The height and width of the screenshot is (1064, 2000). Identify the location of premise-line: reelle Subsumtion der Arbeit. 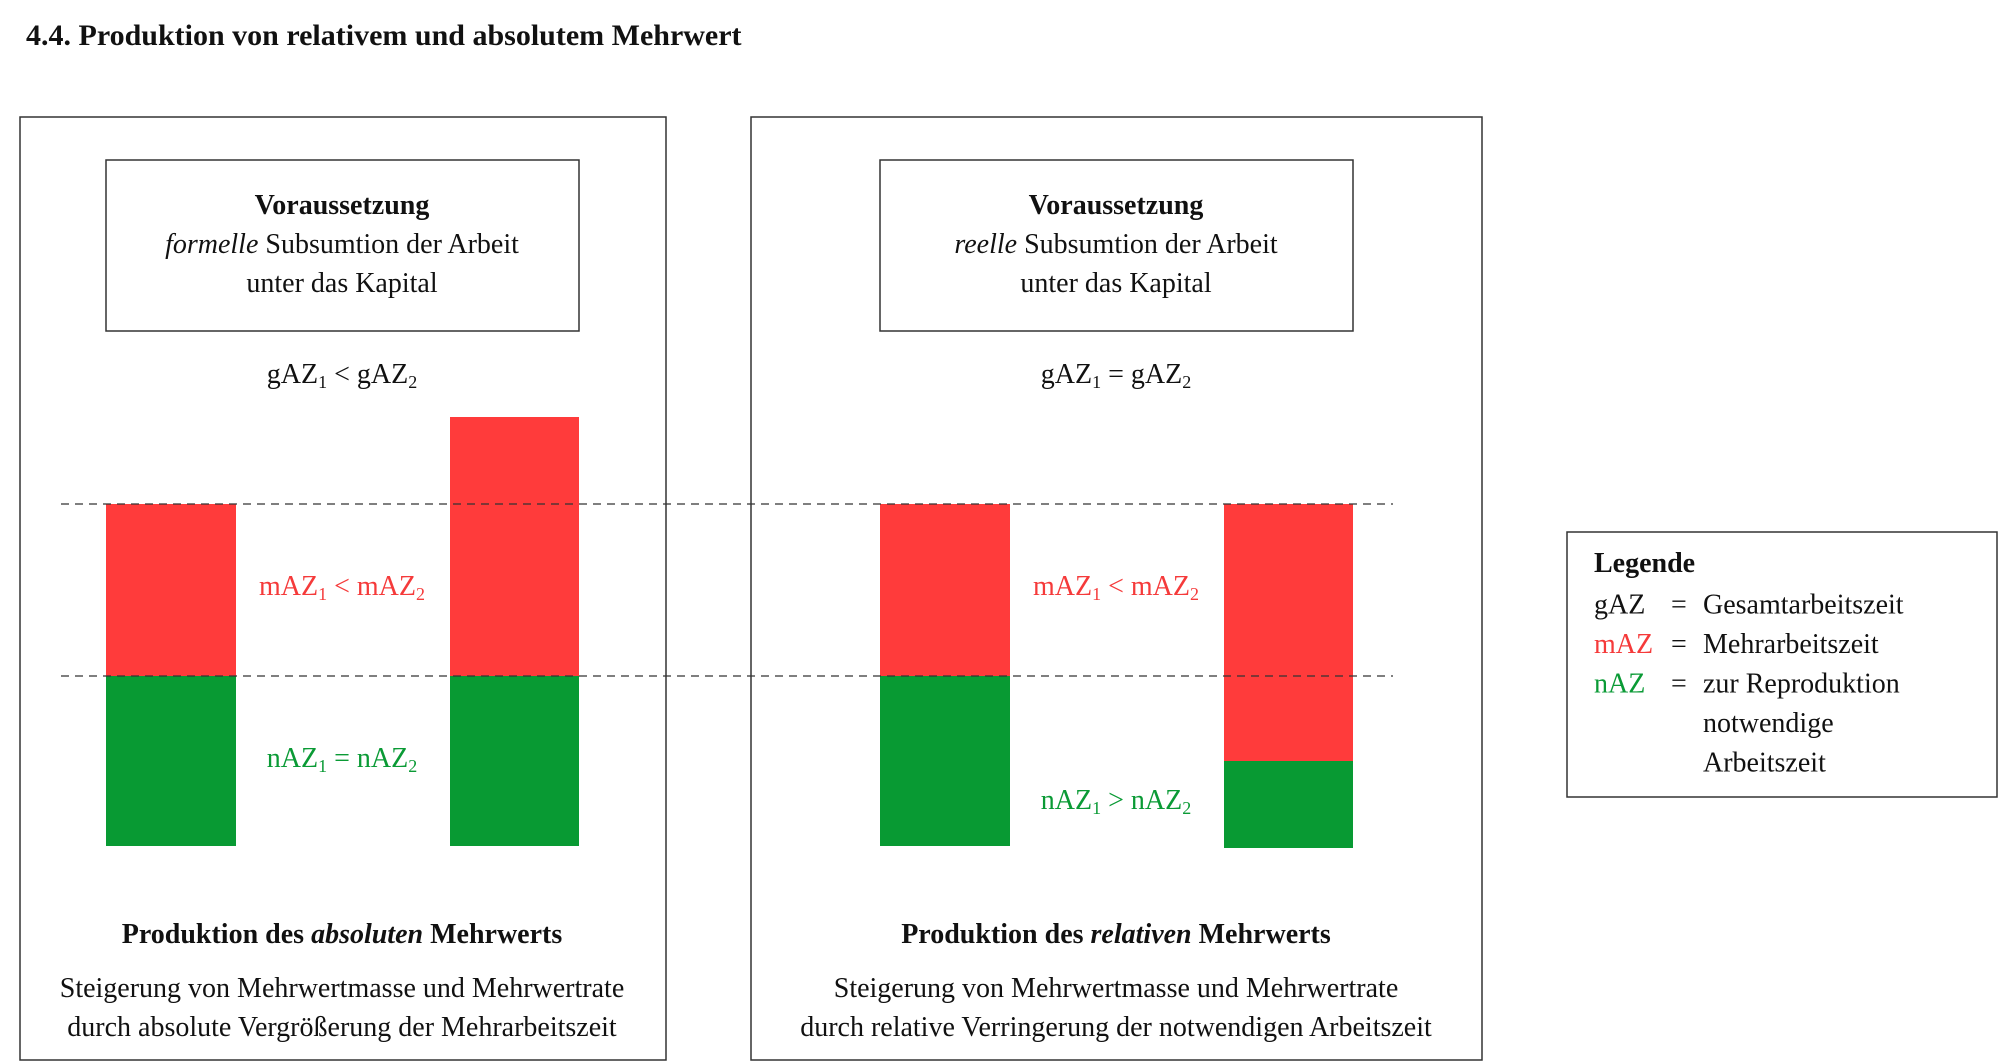
(1115, 244).